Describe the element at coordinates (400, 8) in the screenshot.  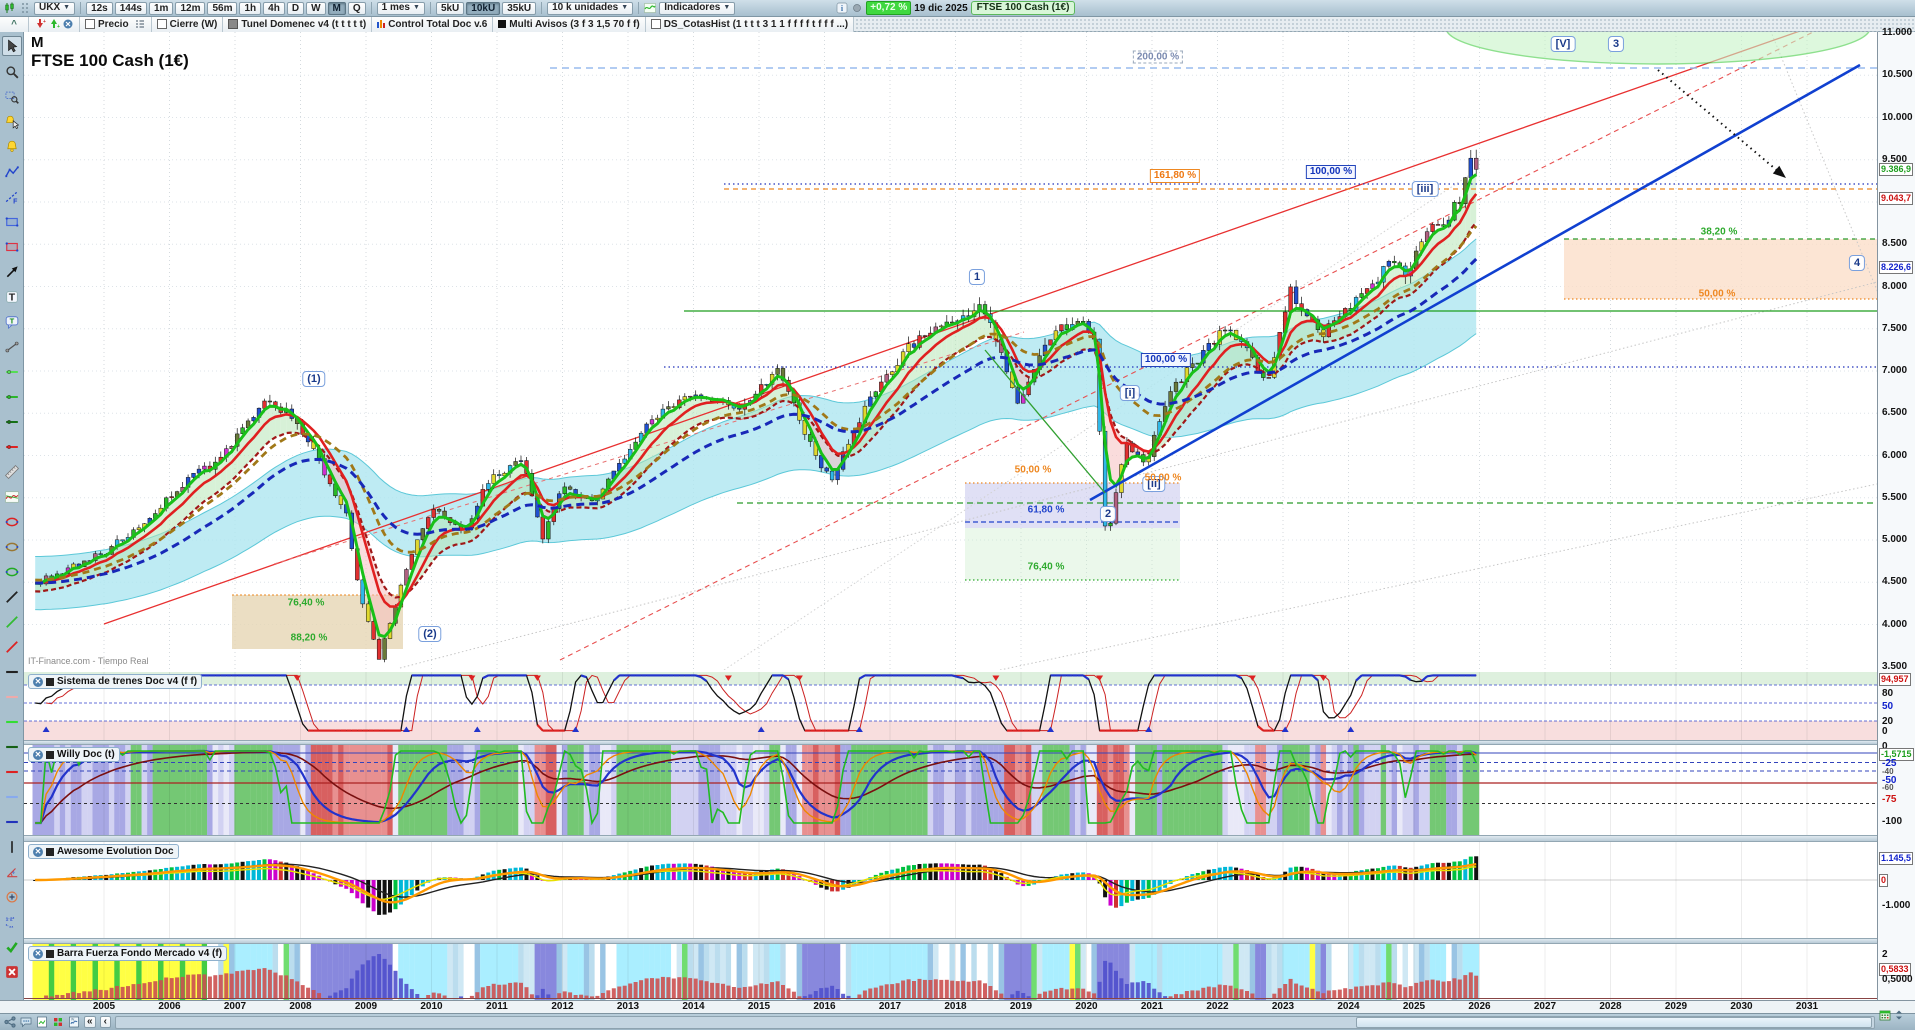
I see `period-dropdown: 1 mes ▼` at that location.